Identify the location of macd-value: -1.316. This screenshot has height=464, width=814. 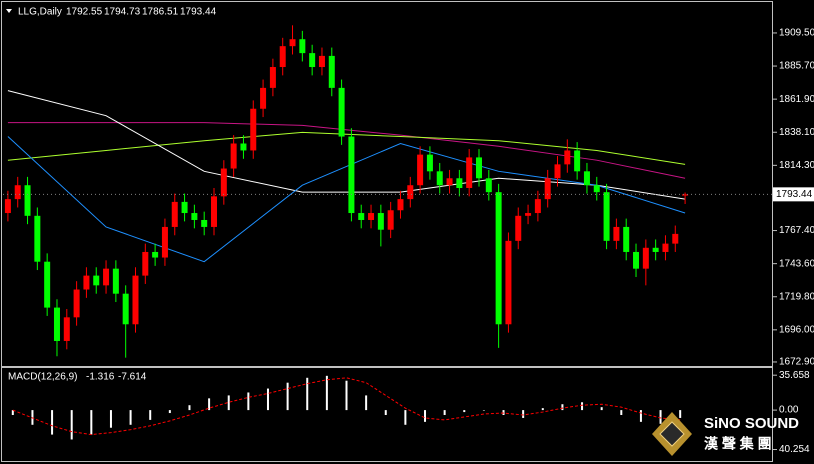
(100, 377).